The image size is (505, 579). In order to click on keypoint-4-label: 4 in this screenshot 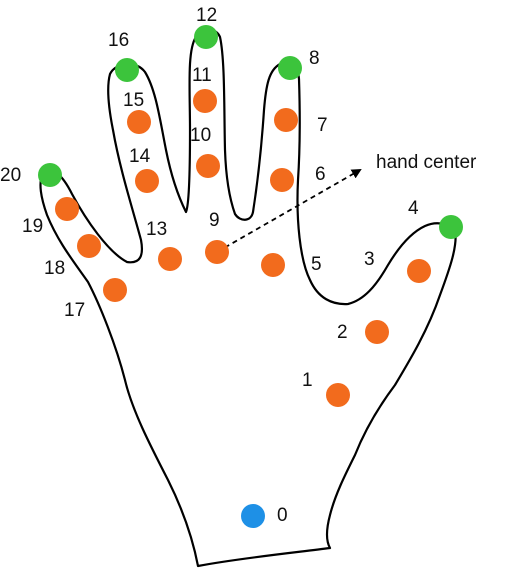, I will do `click(413, 208)`.